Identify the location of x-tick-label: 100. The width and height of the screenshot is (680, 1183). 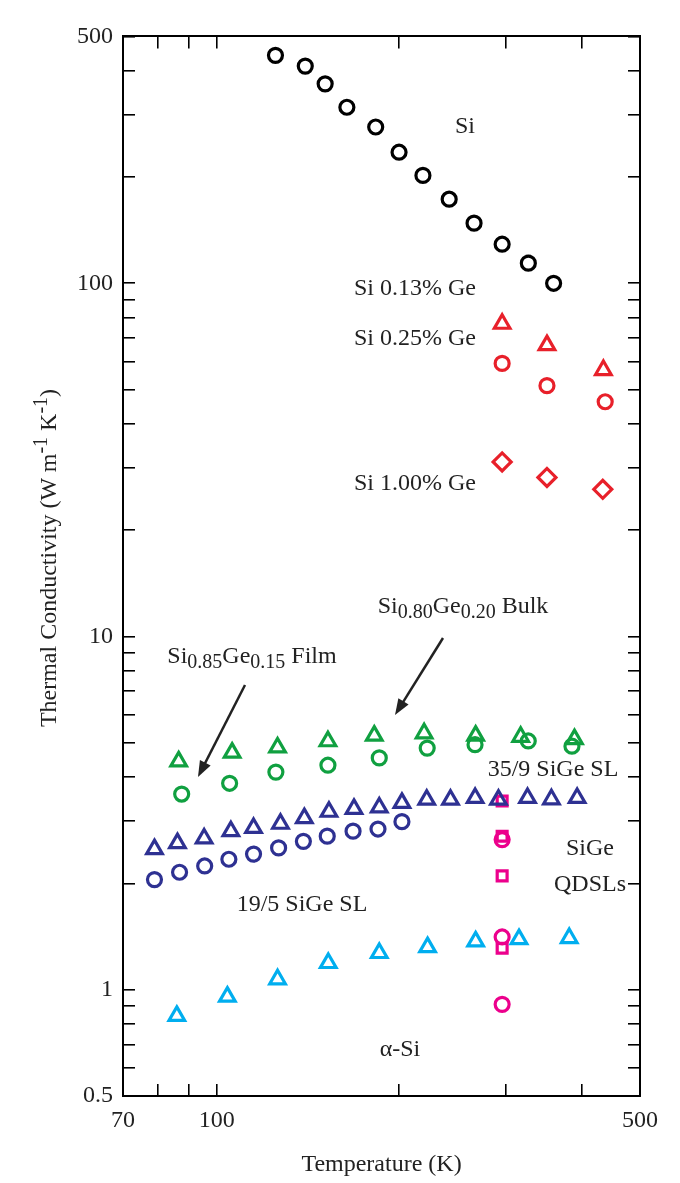
(216, 1118).